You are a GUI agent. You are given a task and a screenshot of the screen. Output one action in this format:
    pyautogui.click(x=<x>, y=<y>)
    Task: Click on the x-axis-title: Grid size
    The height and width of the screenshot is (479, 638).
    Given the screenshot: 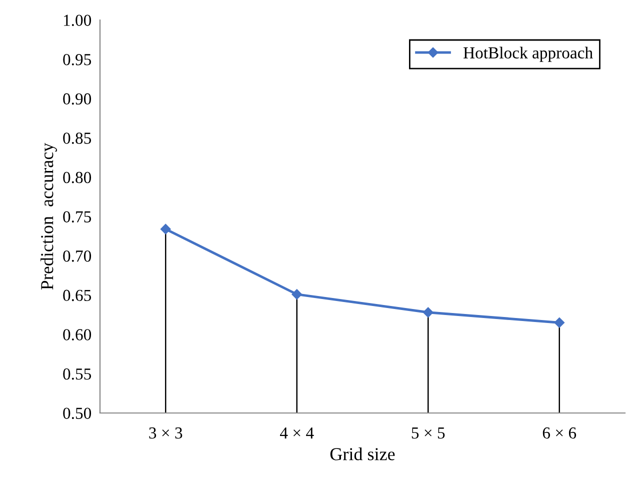 What is the action you would take?
    pyautogui.click(x=362, y=454)
    